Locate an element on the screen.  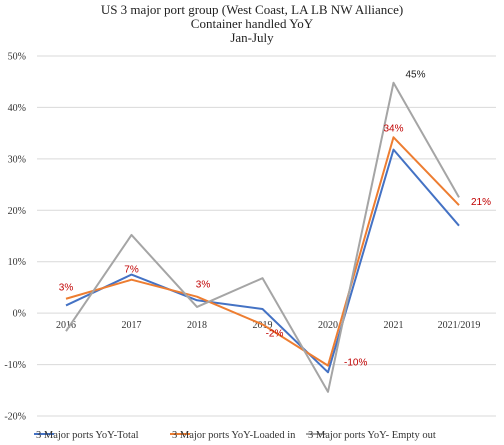
data-label: 45% is located at coordinates (416, 75).